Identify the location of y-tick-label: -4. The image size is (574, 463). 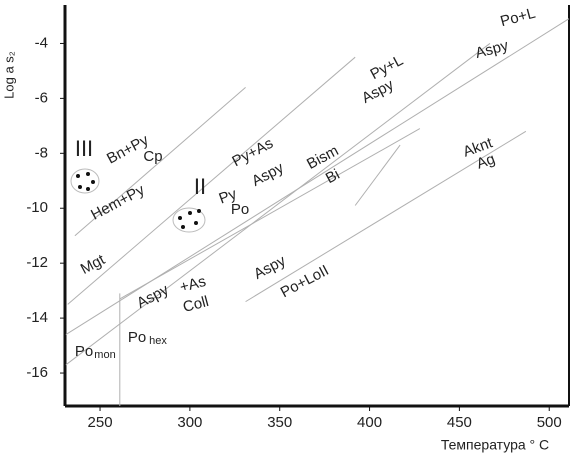
(41, 42).